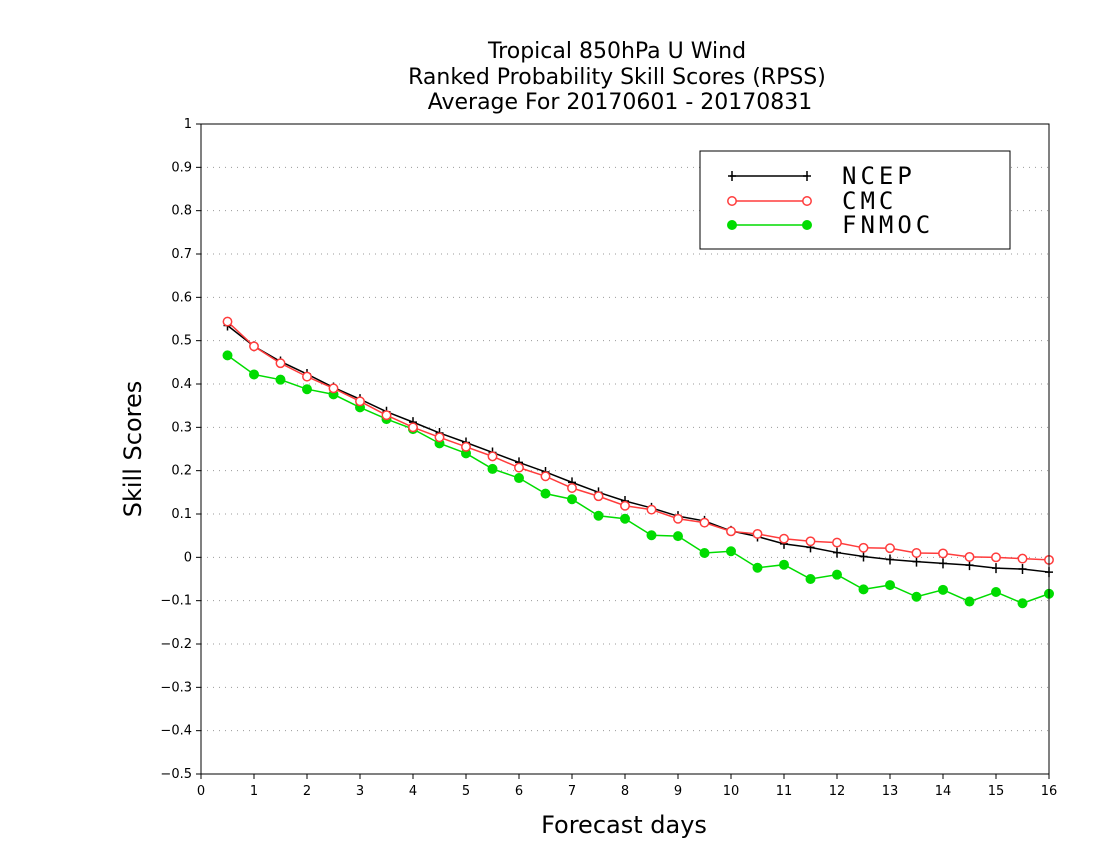 Image resolution: width=1100 pixels, height=850 pixels. Describe the element at coordinates (617, 77) in the screenshot. I see `chart-title-line-2: Ranked Probability Skill Scores (RPSS)` at that location.